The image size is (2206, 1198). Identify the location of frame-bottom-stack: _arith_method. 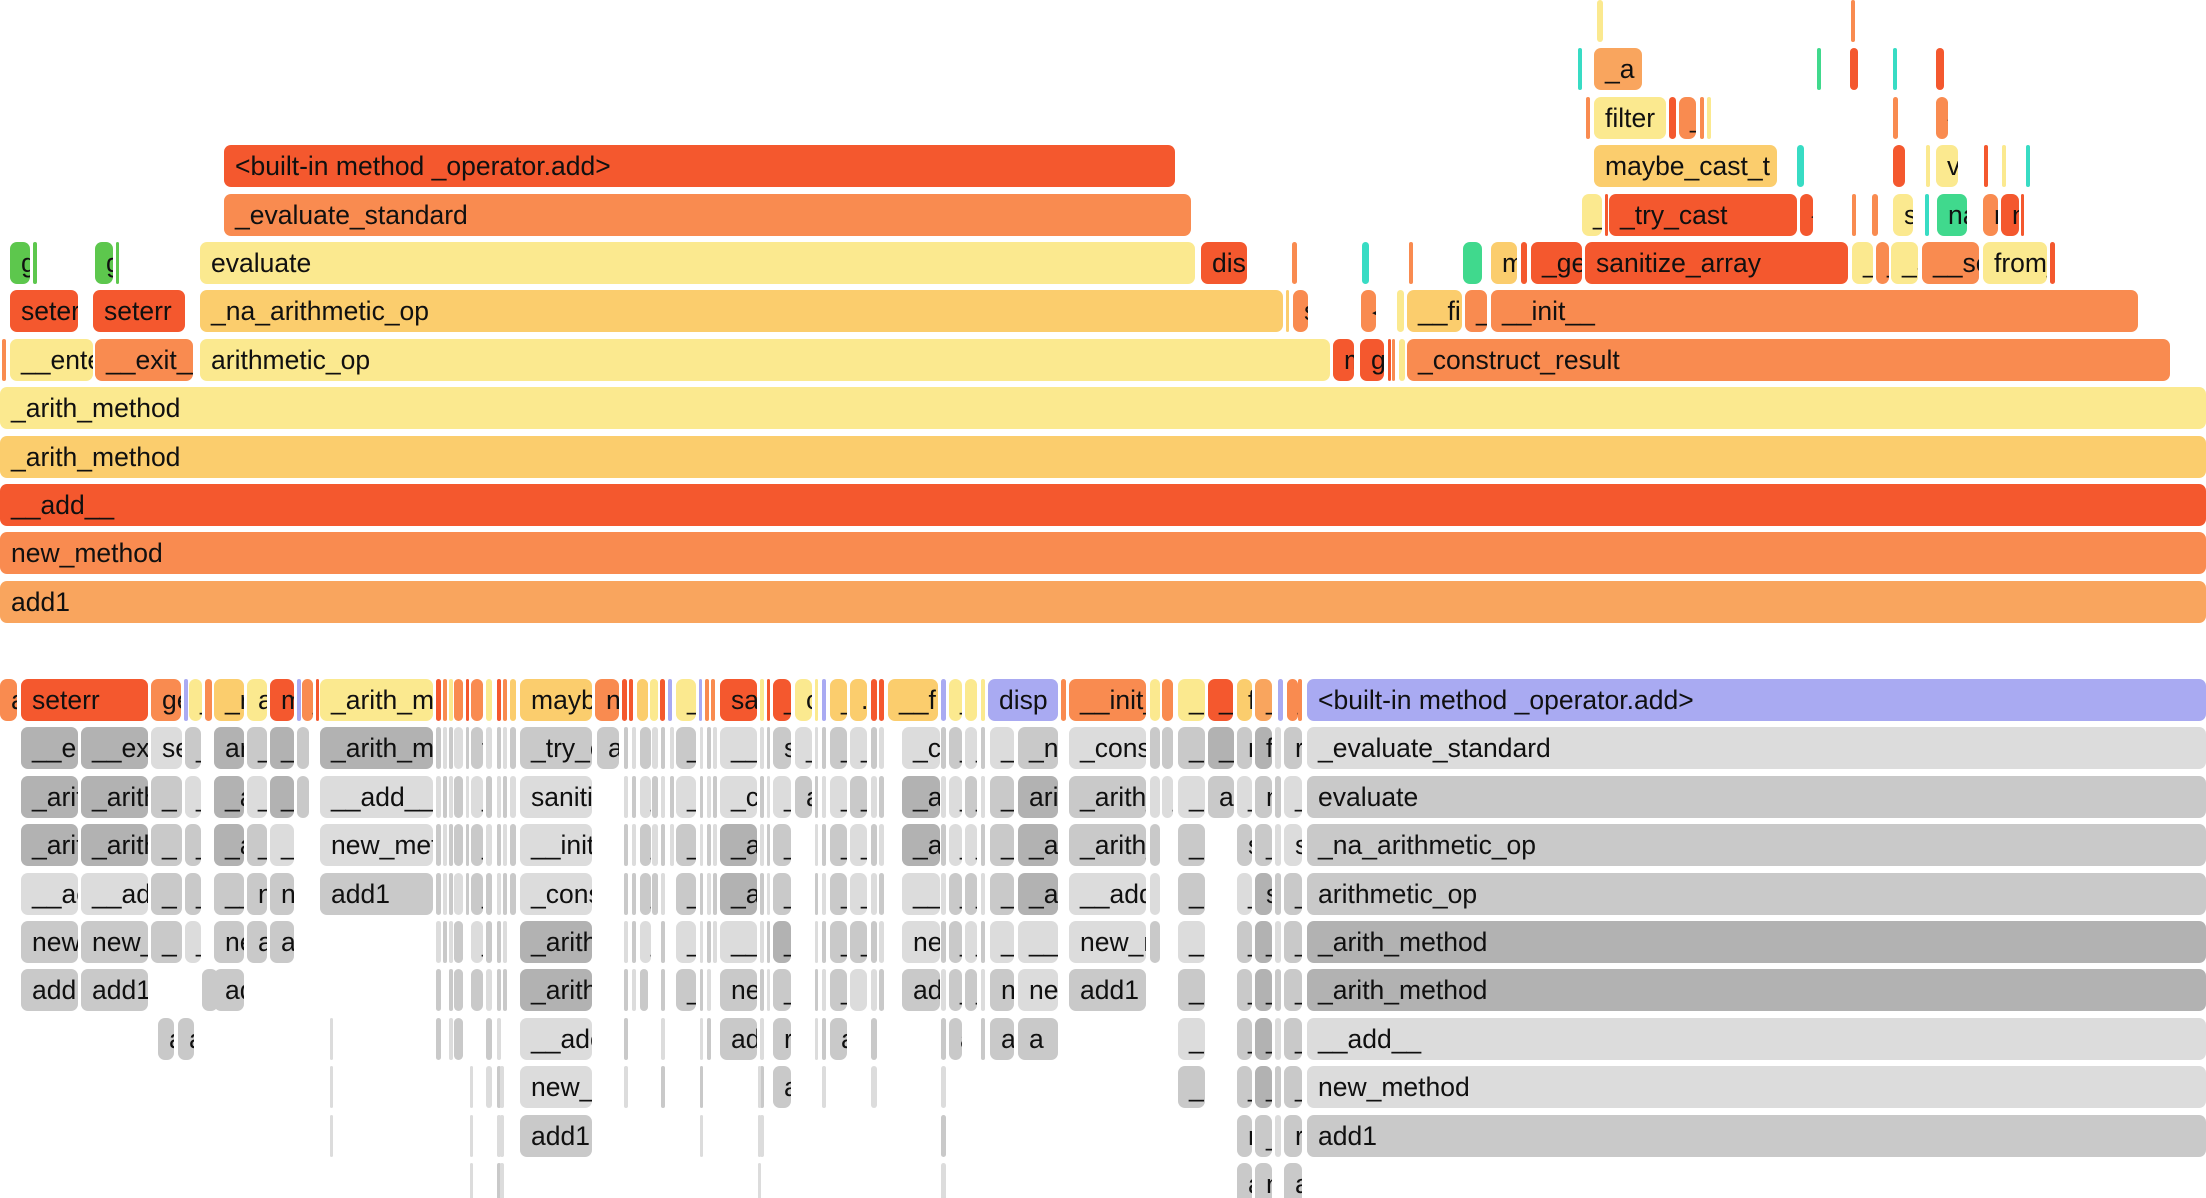
(1756, 990).